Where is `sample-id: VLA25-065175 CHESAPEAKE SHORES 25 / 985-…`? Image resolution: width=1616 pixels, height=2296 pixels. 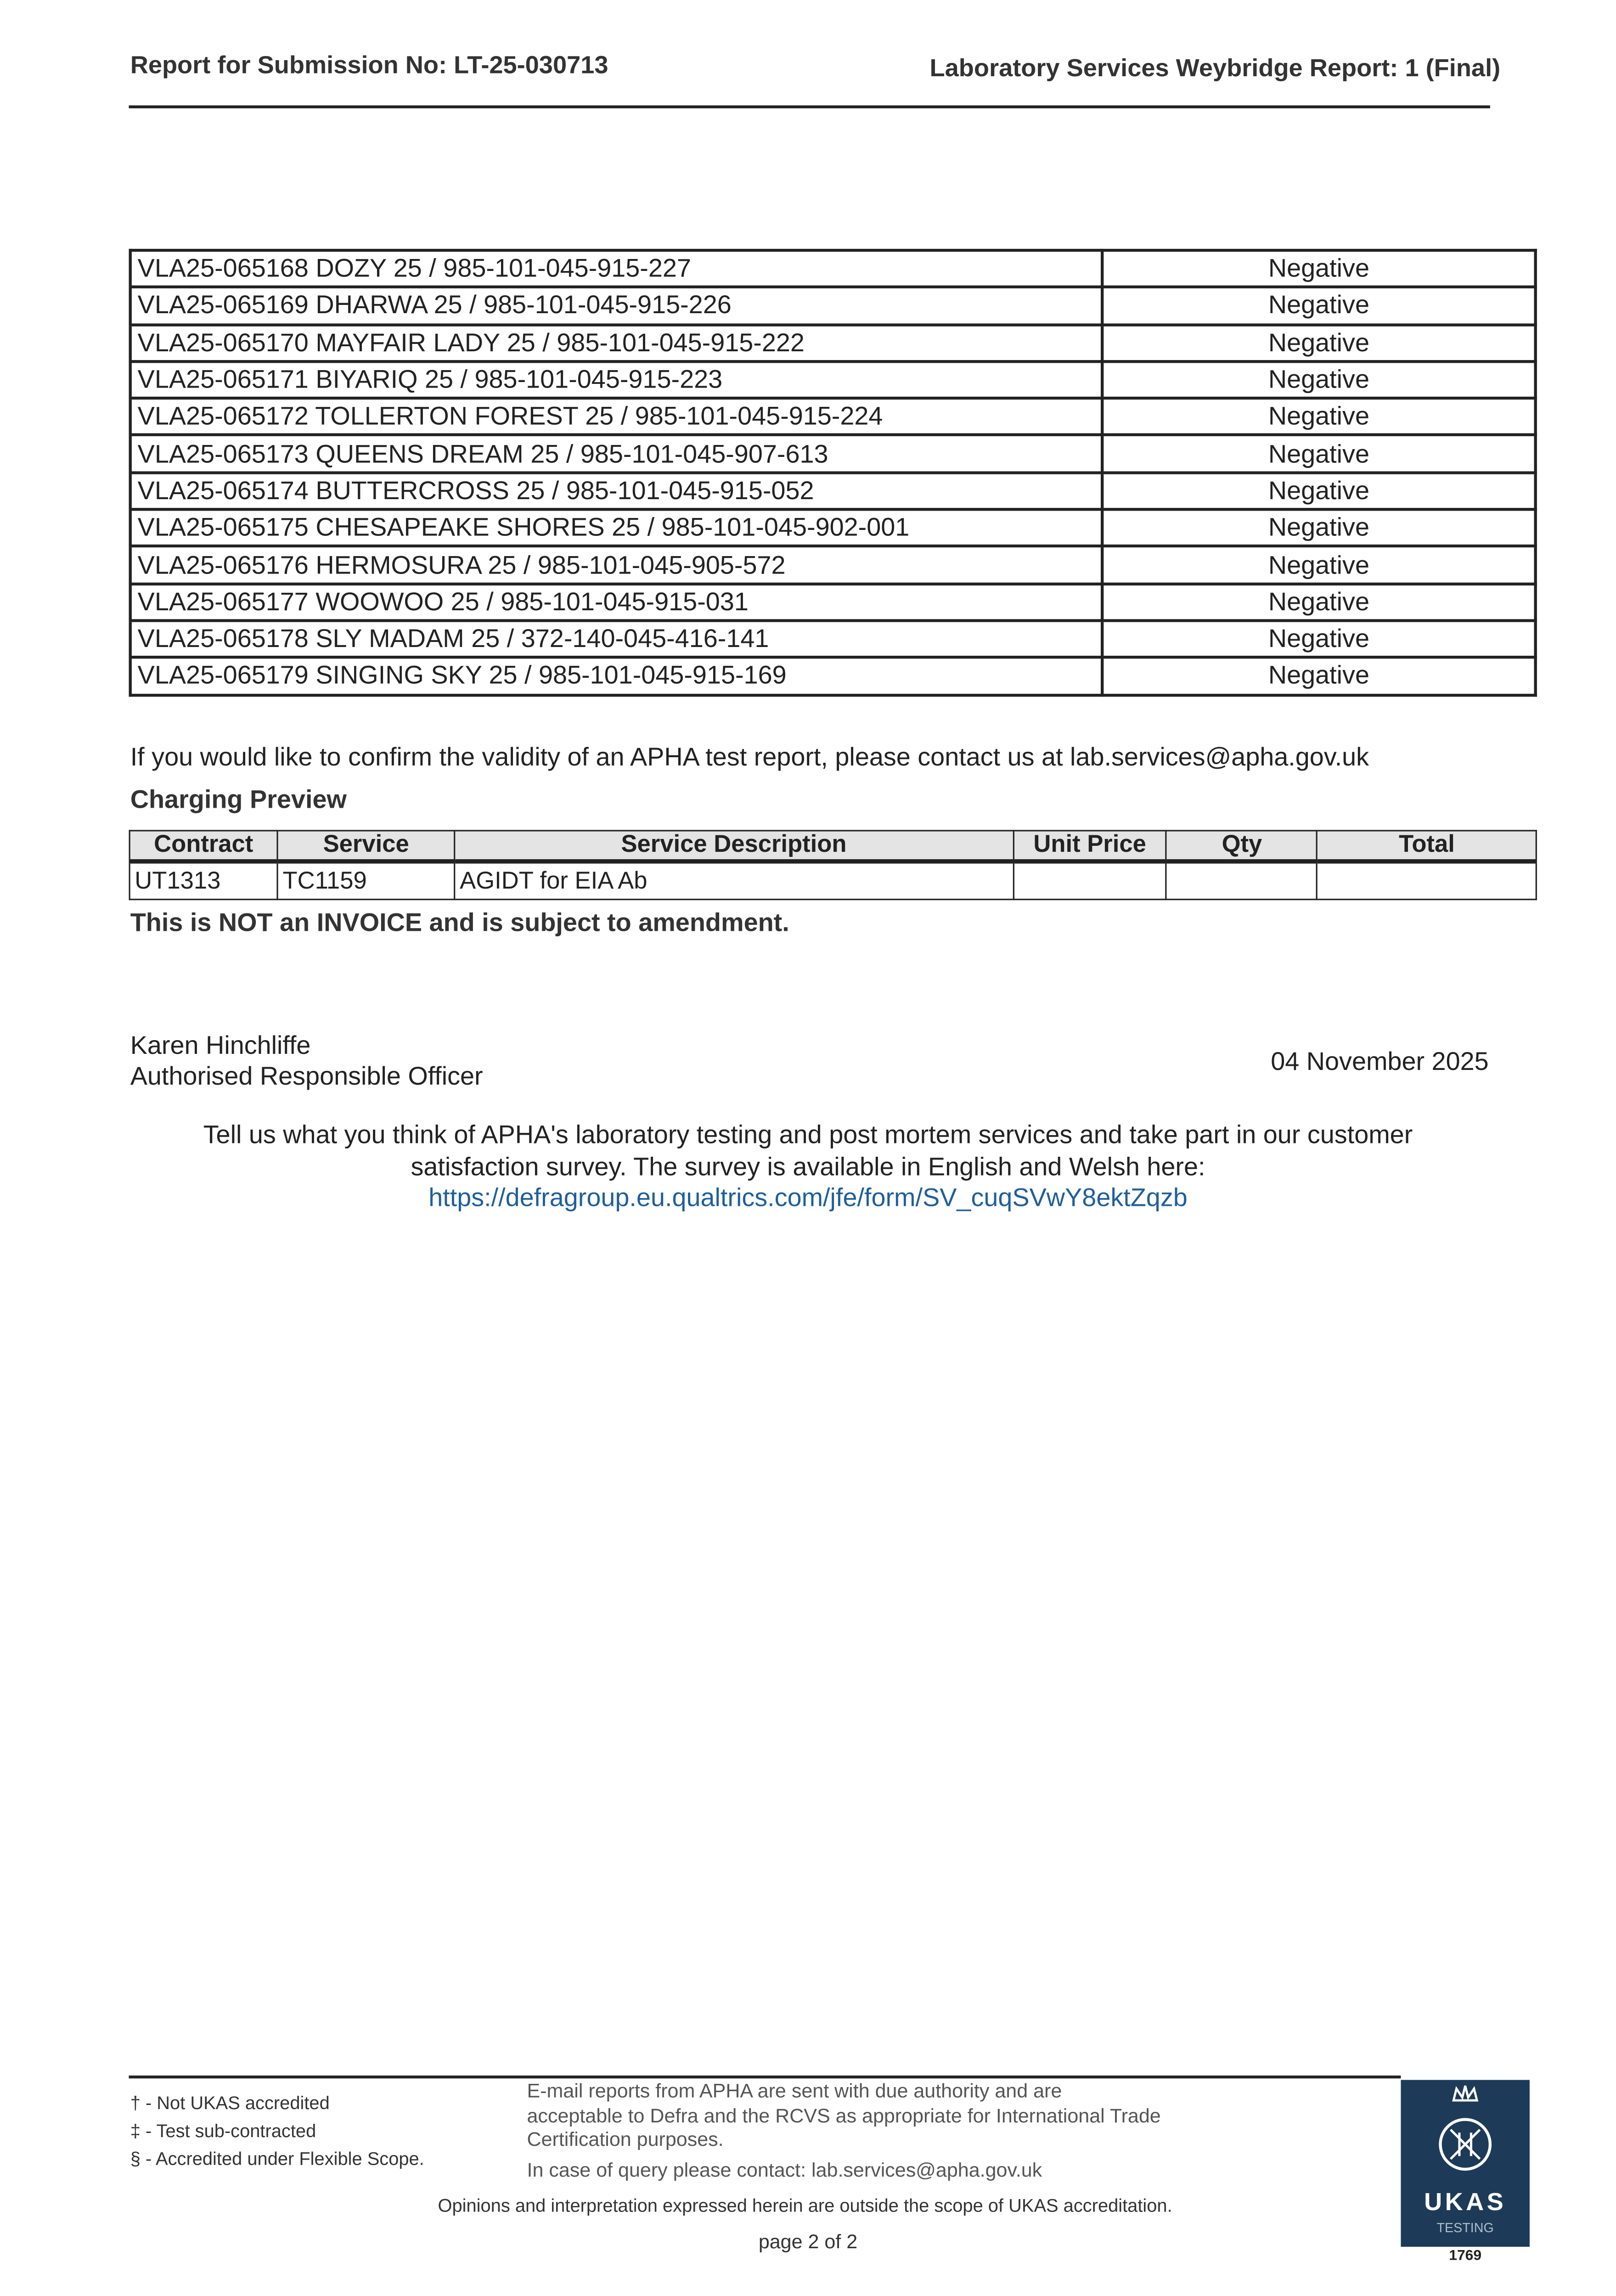
sample-id: VLA25-065175 CHESAPEAKE SHORES 25 / 985-… is located at coordinates (616, 528).